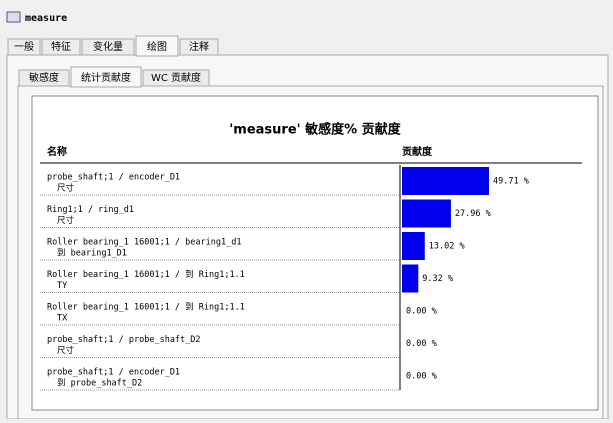 This screenshot has height=423, width=613. I want to click on subtab-label: 敏感度, so click(44, 77).